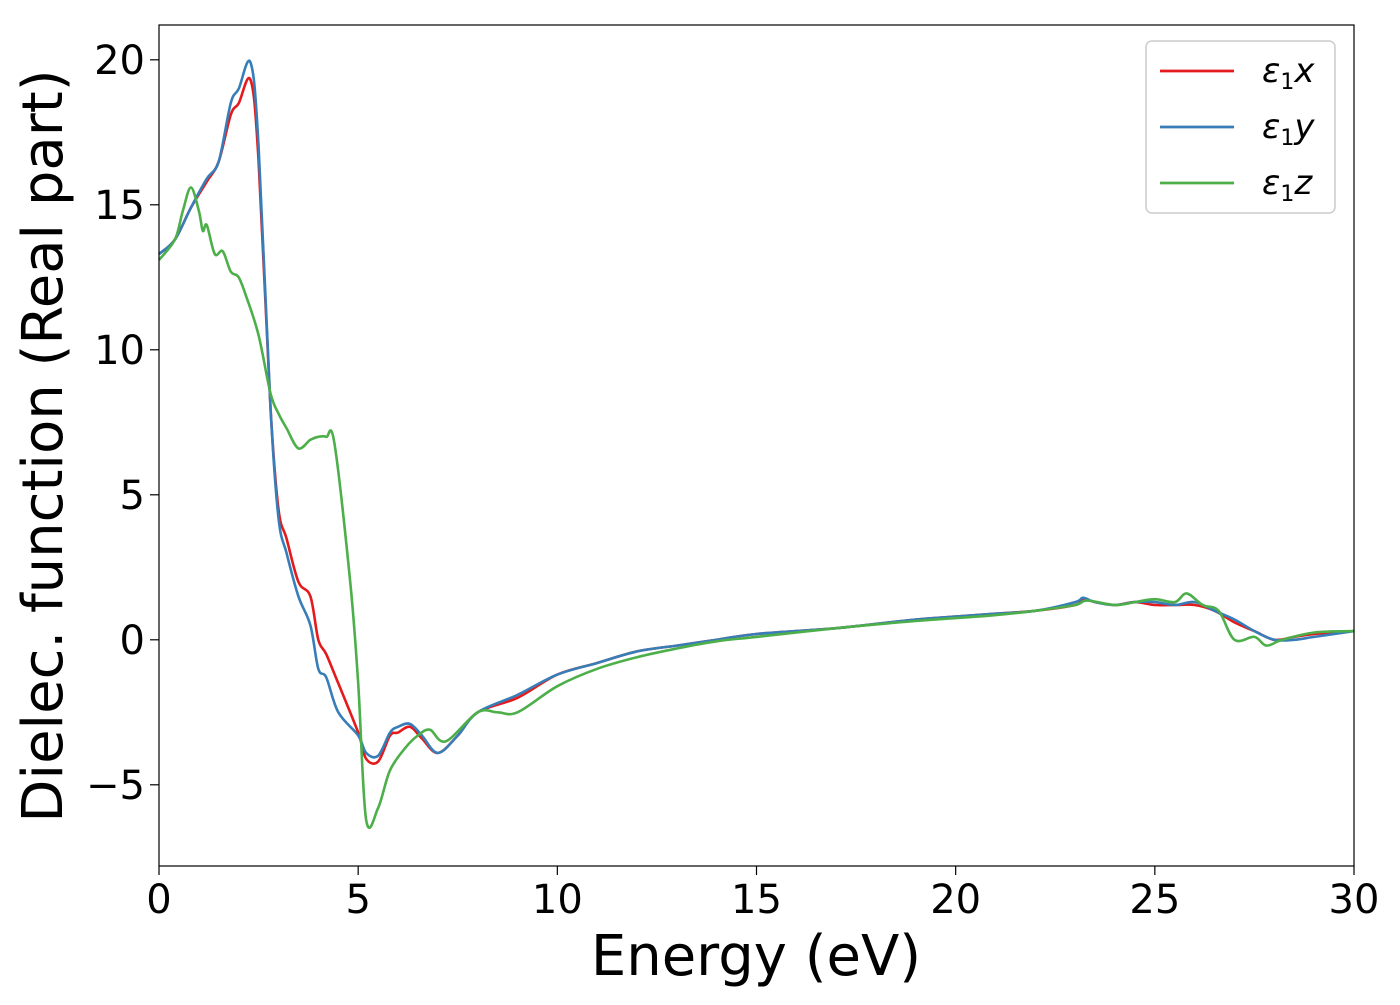  I want to click on y-axis-label: Dielec. function (Real part), so click(43, 445).